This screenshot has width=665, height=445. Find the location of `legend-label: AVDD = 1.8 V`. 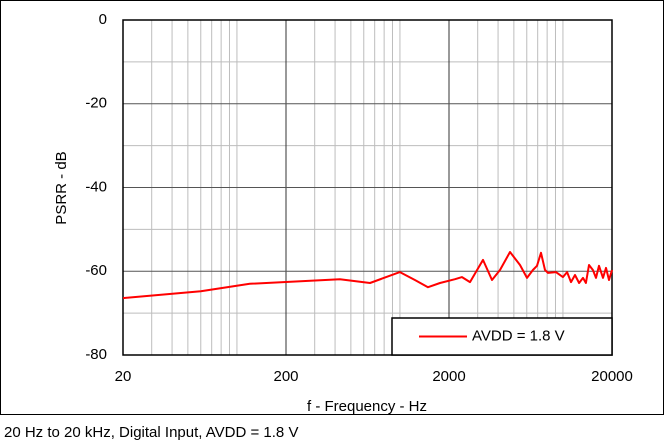

legend-label: AVDD = 1.8 V is located at coordinates (518, 335).